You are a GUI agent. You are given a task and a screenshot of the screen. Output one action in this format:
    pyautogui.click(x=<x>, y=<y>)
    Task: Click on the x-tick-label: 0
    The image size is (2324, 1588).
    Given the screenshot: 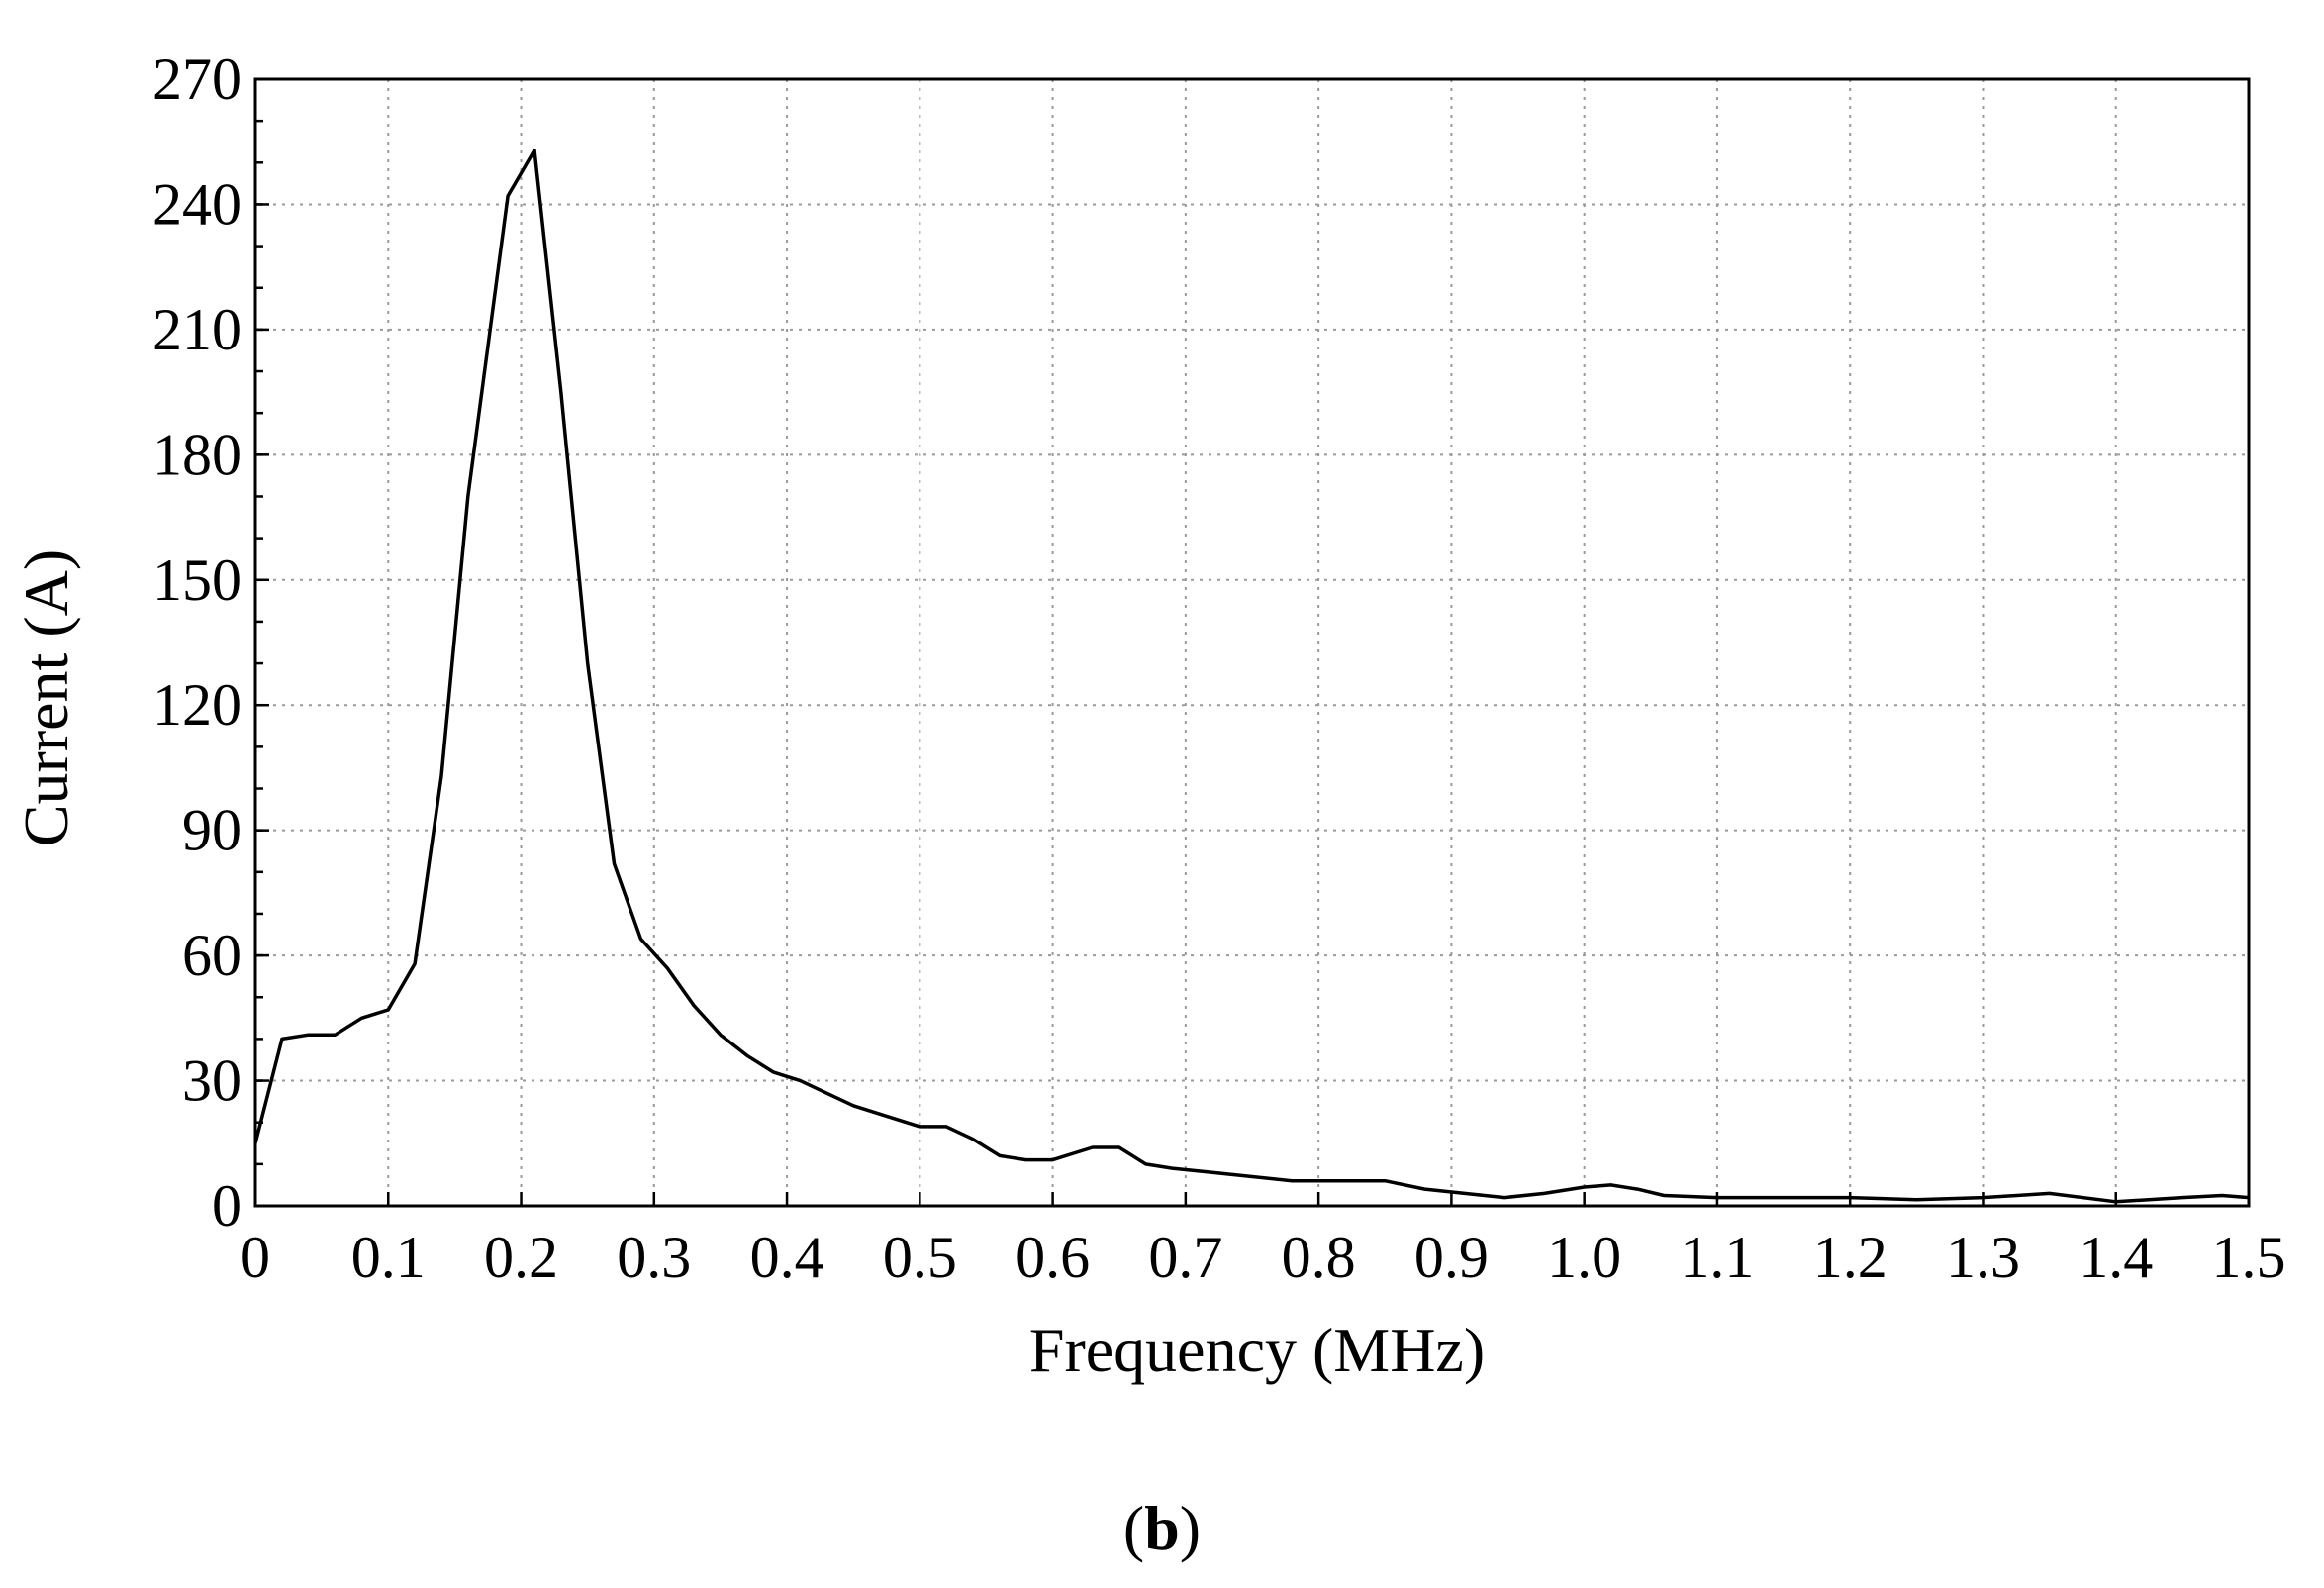 What is the action you would take?
    pyautogui.click(x=255, y=1257)
    